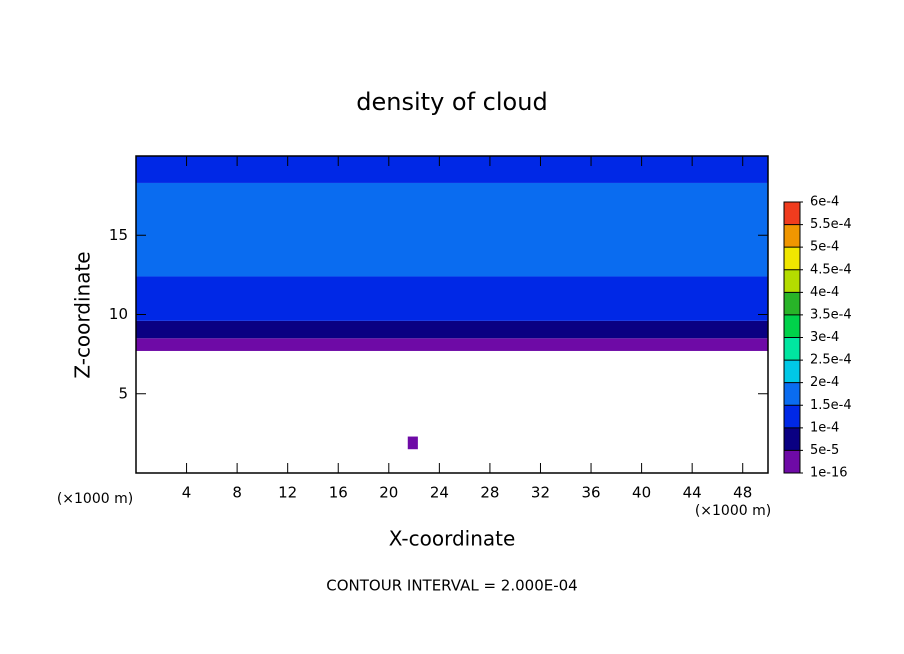 The height and width of the screenshot is (654, 904). I want to click on x-axis-label: X-coordinate, so click(452, 539).